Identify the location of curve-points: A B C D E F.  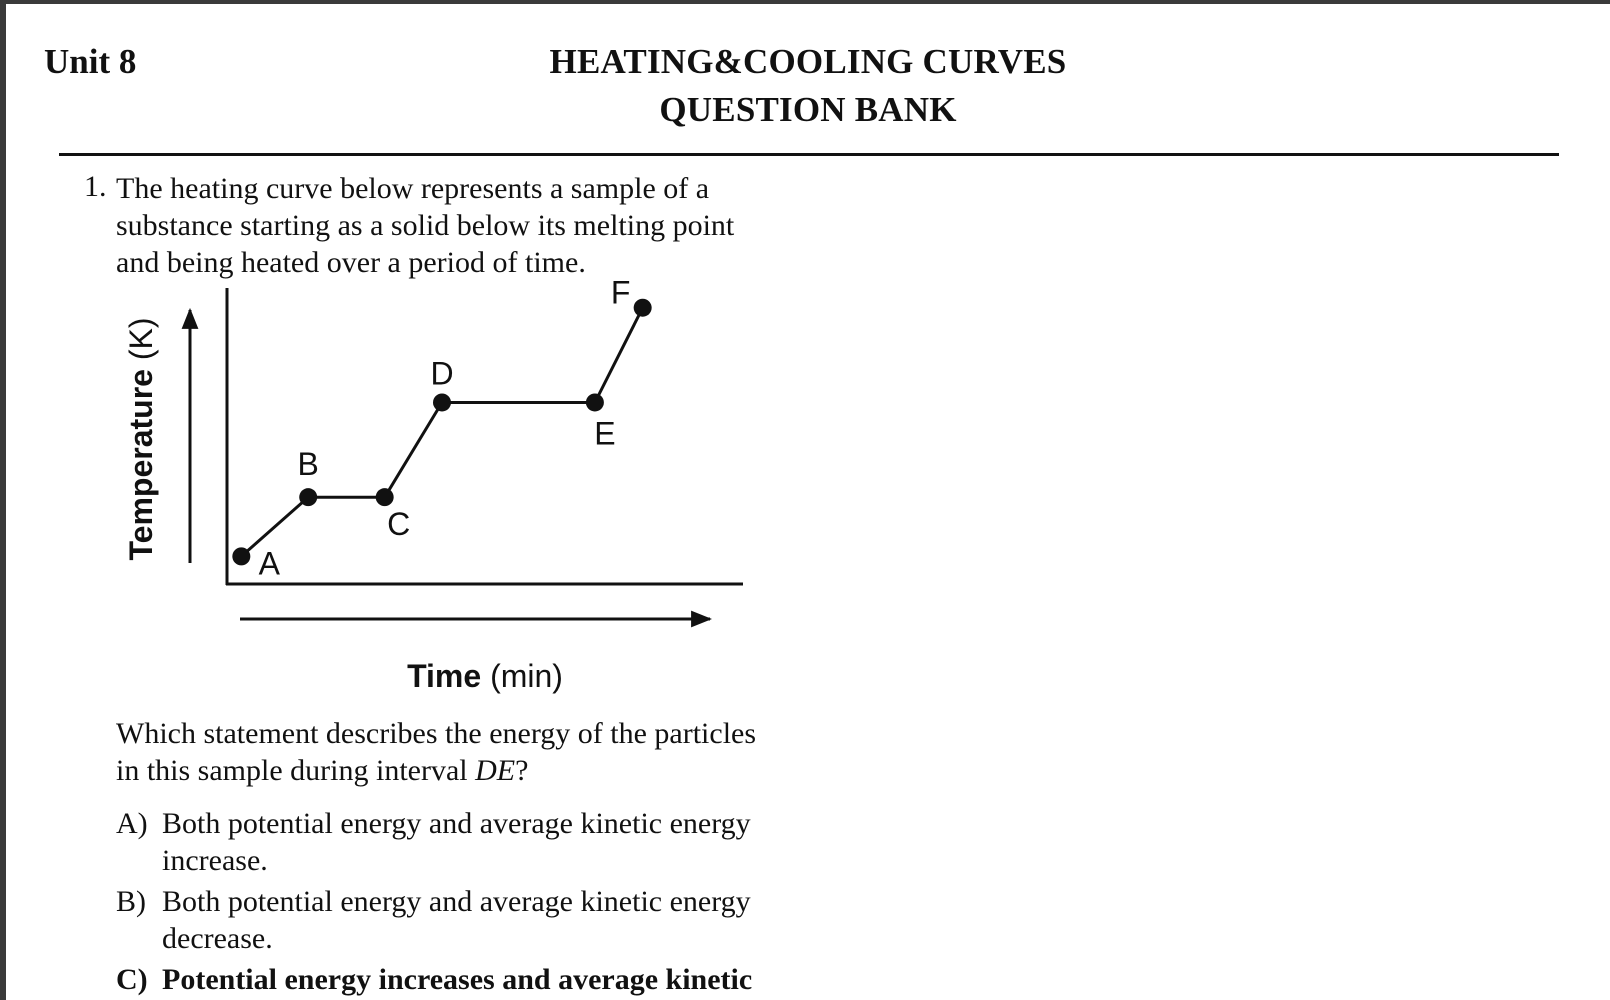
(442, 428).